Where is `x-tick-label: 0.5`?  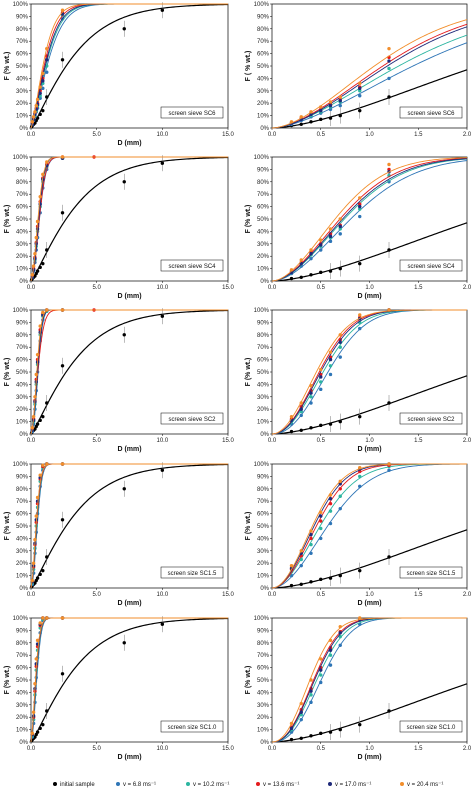
x-tick-label: 0.5 is located at coordinates (321, 595).